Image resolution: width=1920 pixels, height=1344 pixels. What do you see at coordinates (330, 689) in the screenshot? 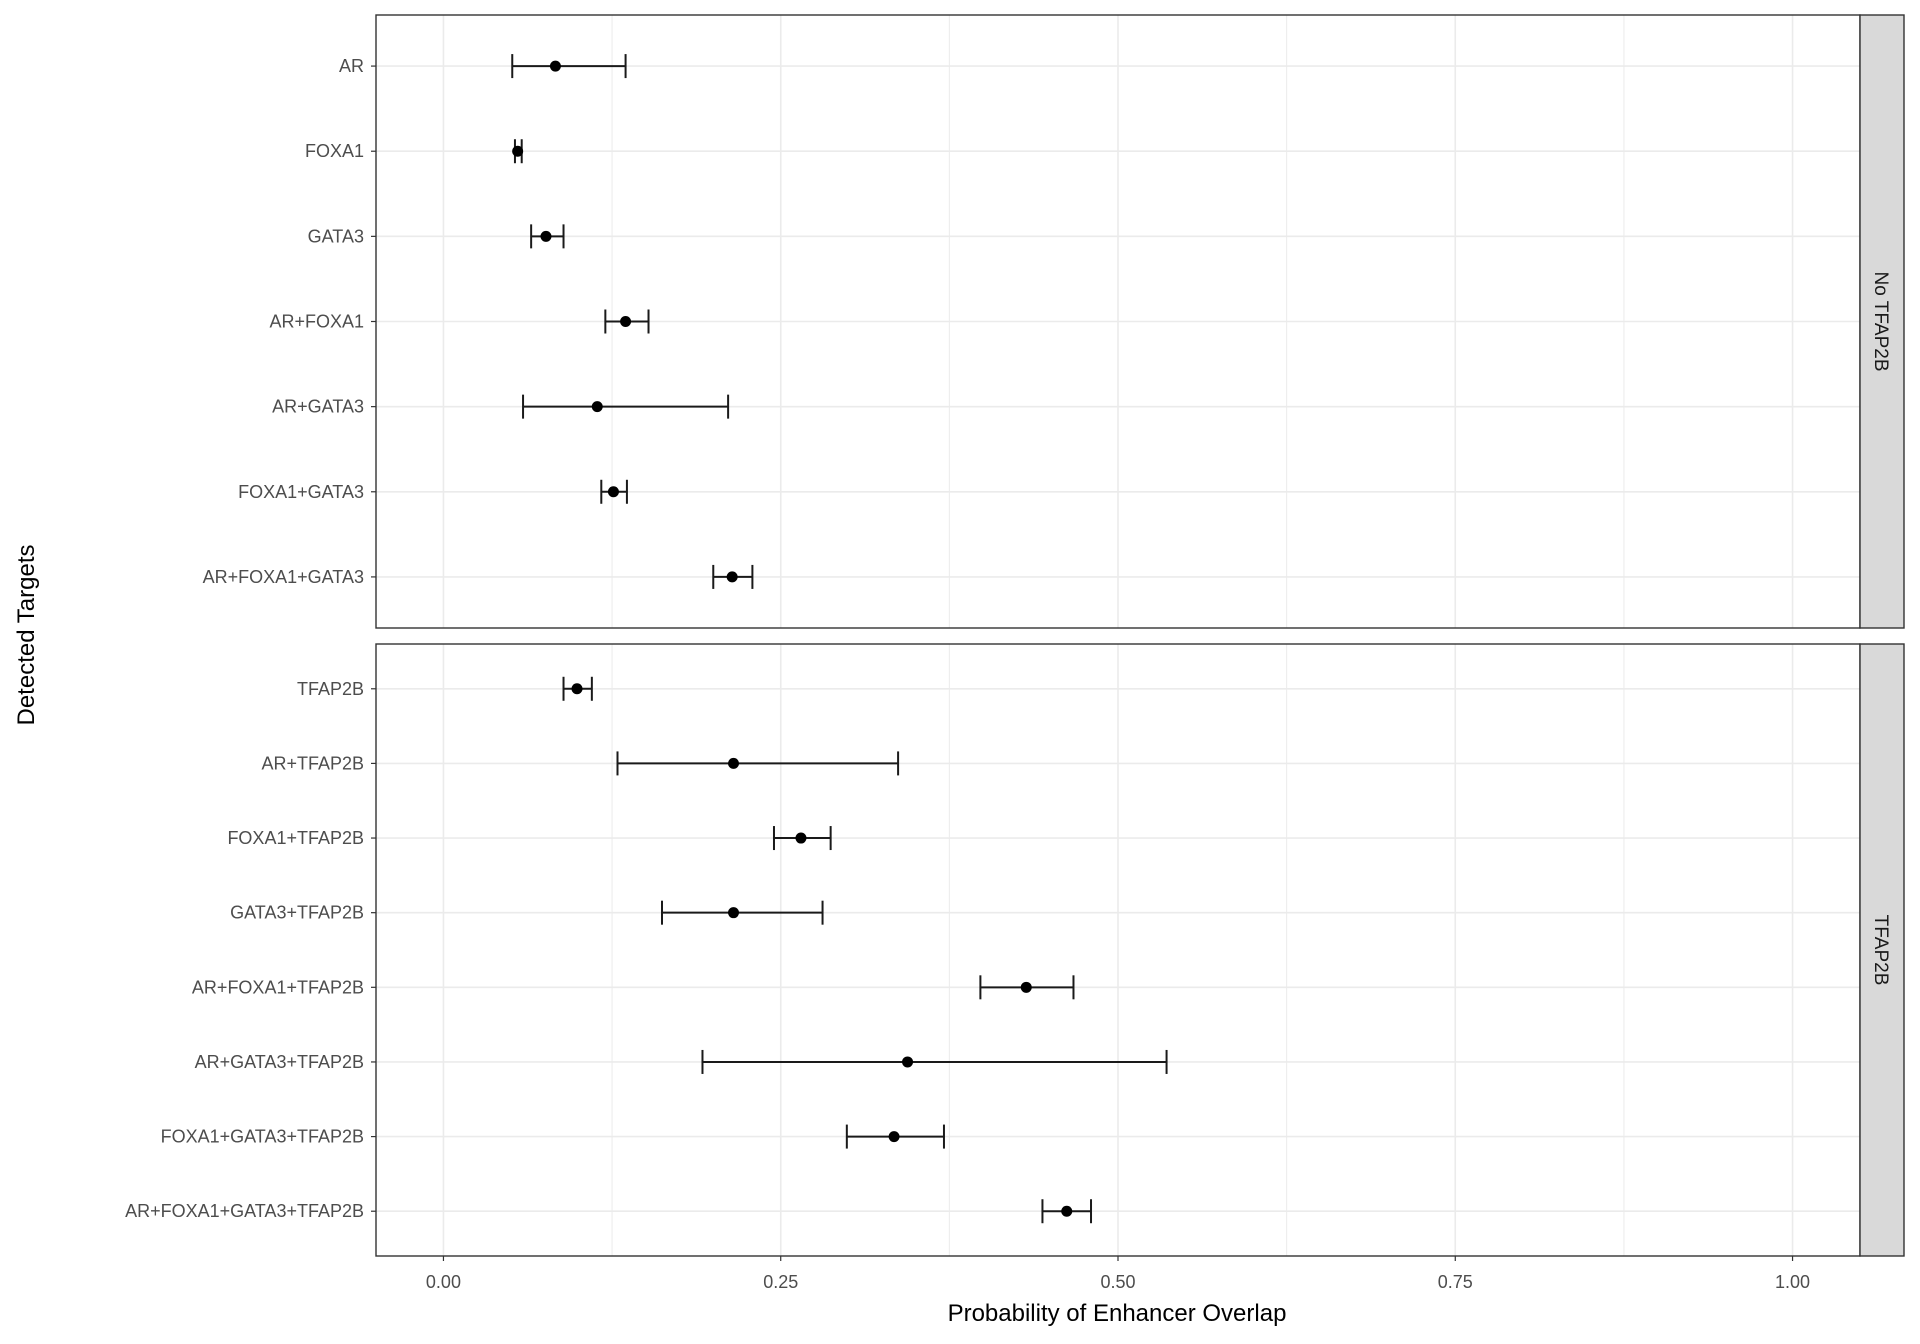
I see `y-tick-label: TFAP2B` at bounding box center [330, 689].